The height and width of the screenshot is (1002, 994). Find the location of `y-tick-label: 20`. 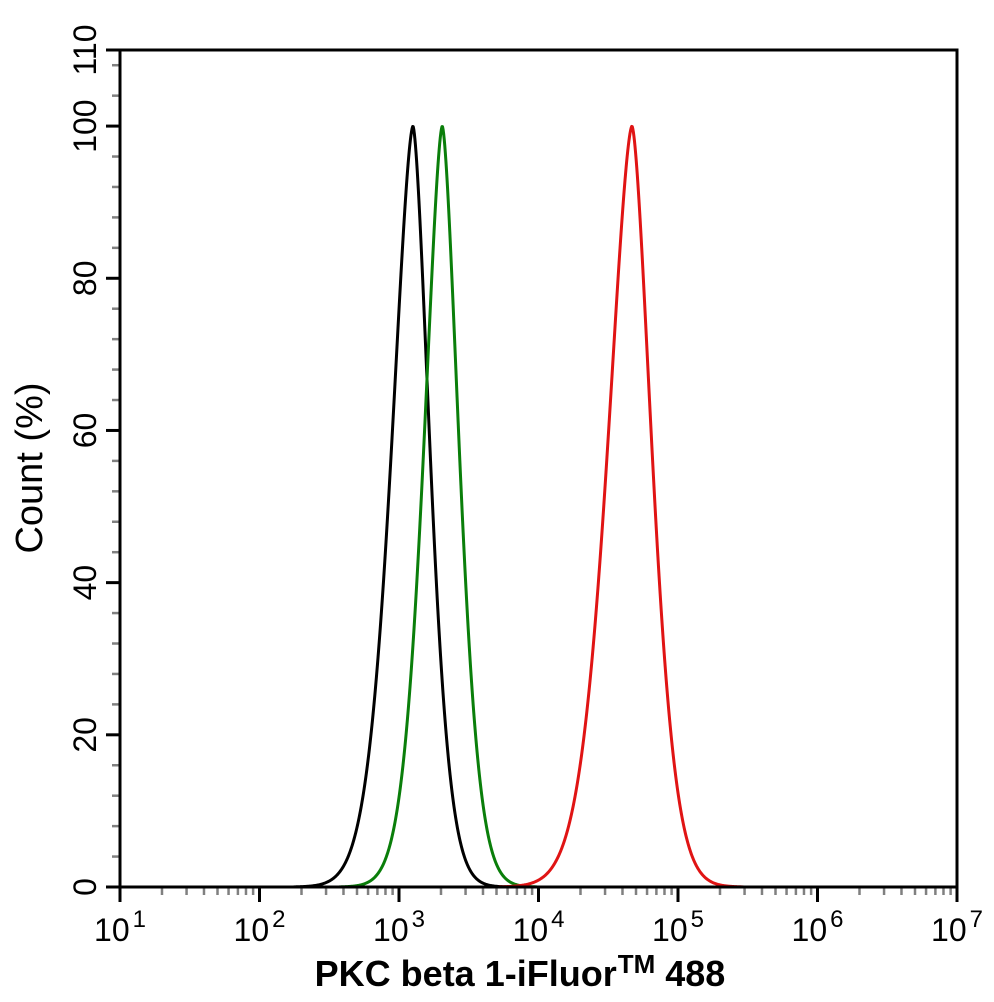

y-tick-label: 20 is located at coordinates (85, 735).